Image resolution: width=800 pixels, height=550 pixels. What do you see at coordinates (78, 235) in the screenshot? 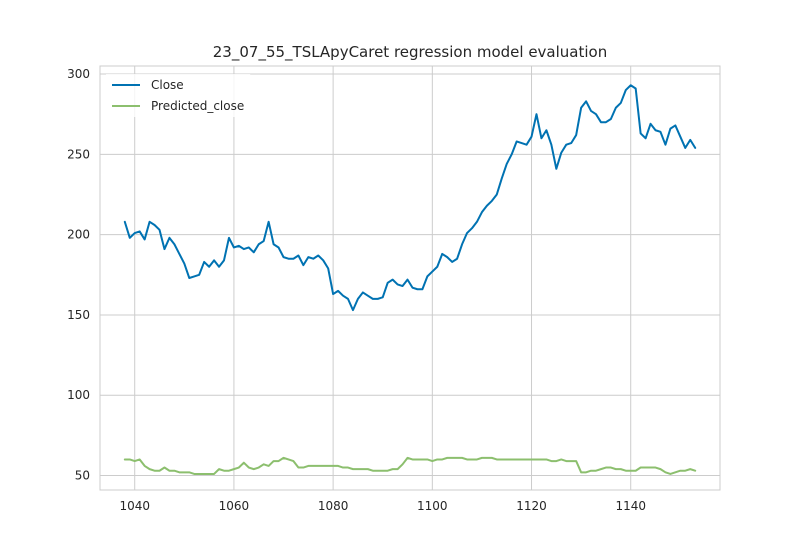
I see `y-tick-label: 200` at bounding box center [78, 235].